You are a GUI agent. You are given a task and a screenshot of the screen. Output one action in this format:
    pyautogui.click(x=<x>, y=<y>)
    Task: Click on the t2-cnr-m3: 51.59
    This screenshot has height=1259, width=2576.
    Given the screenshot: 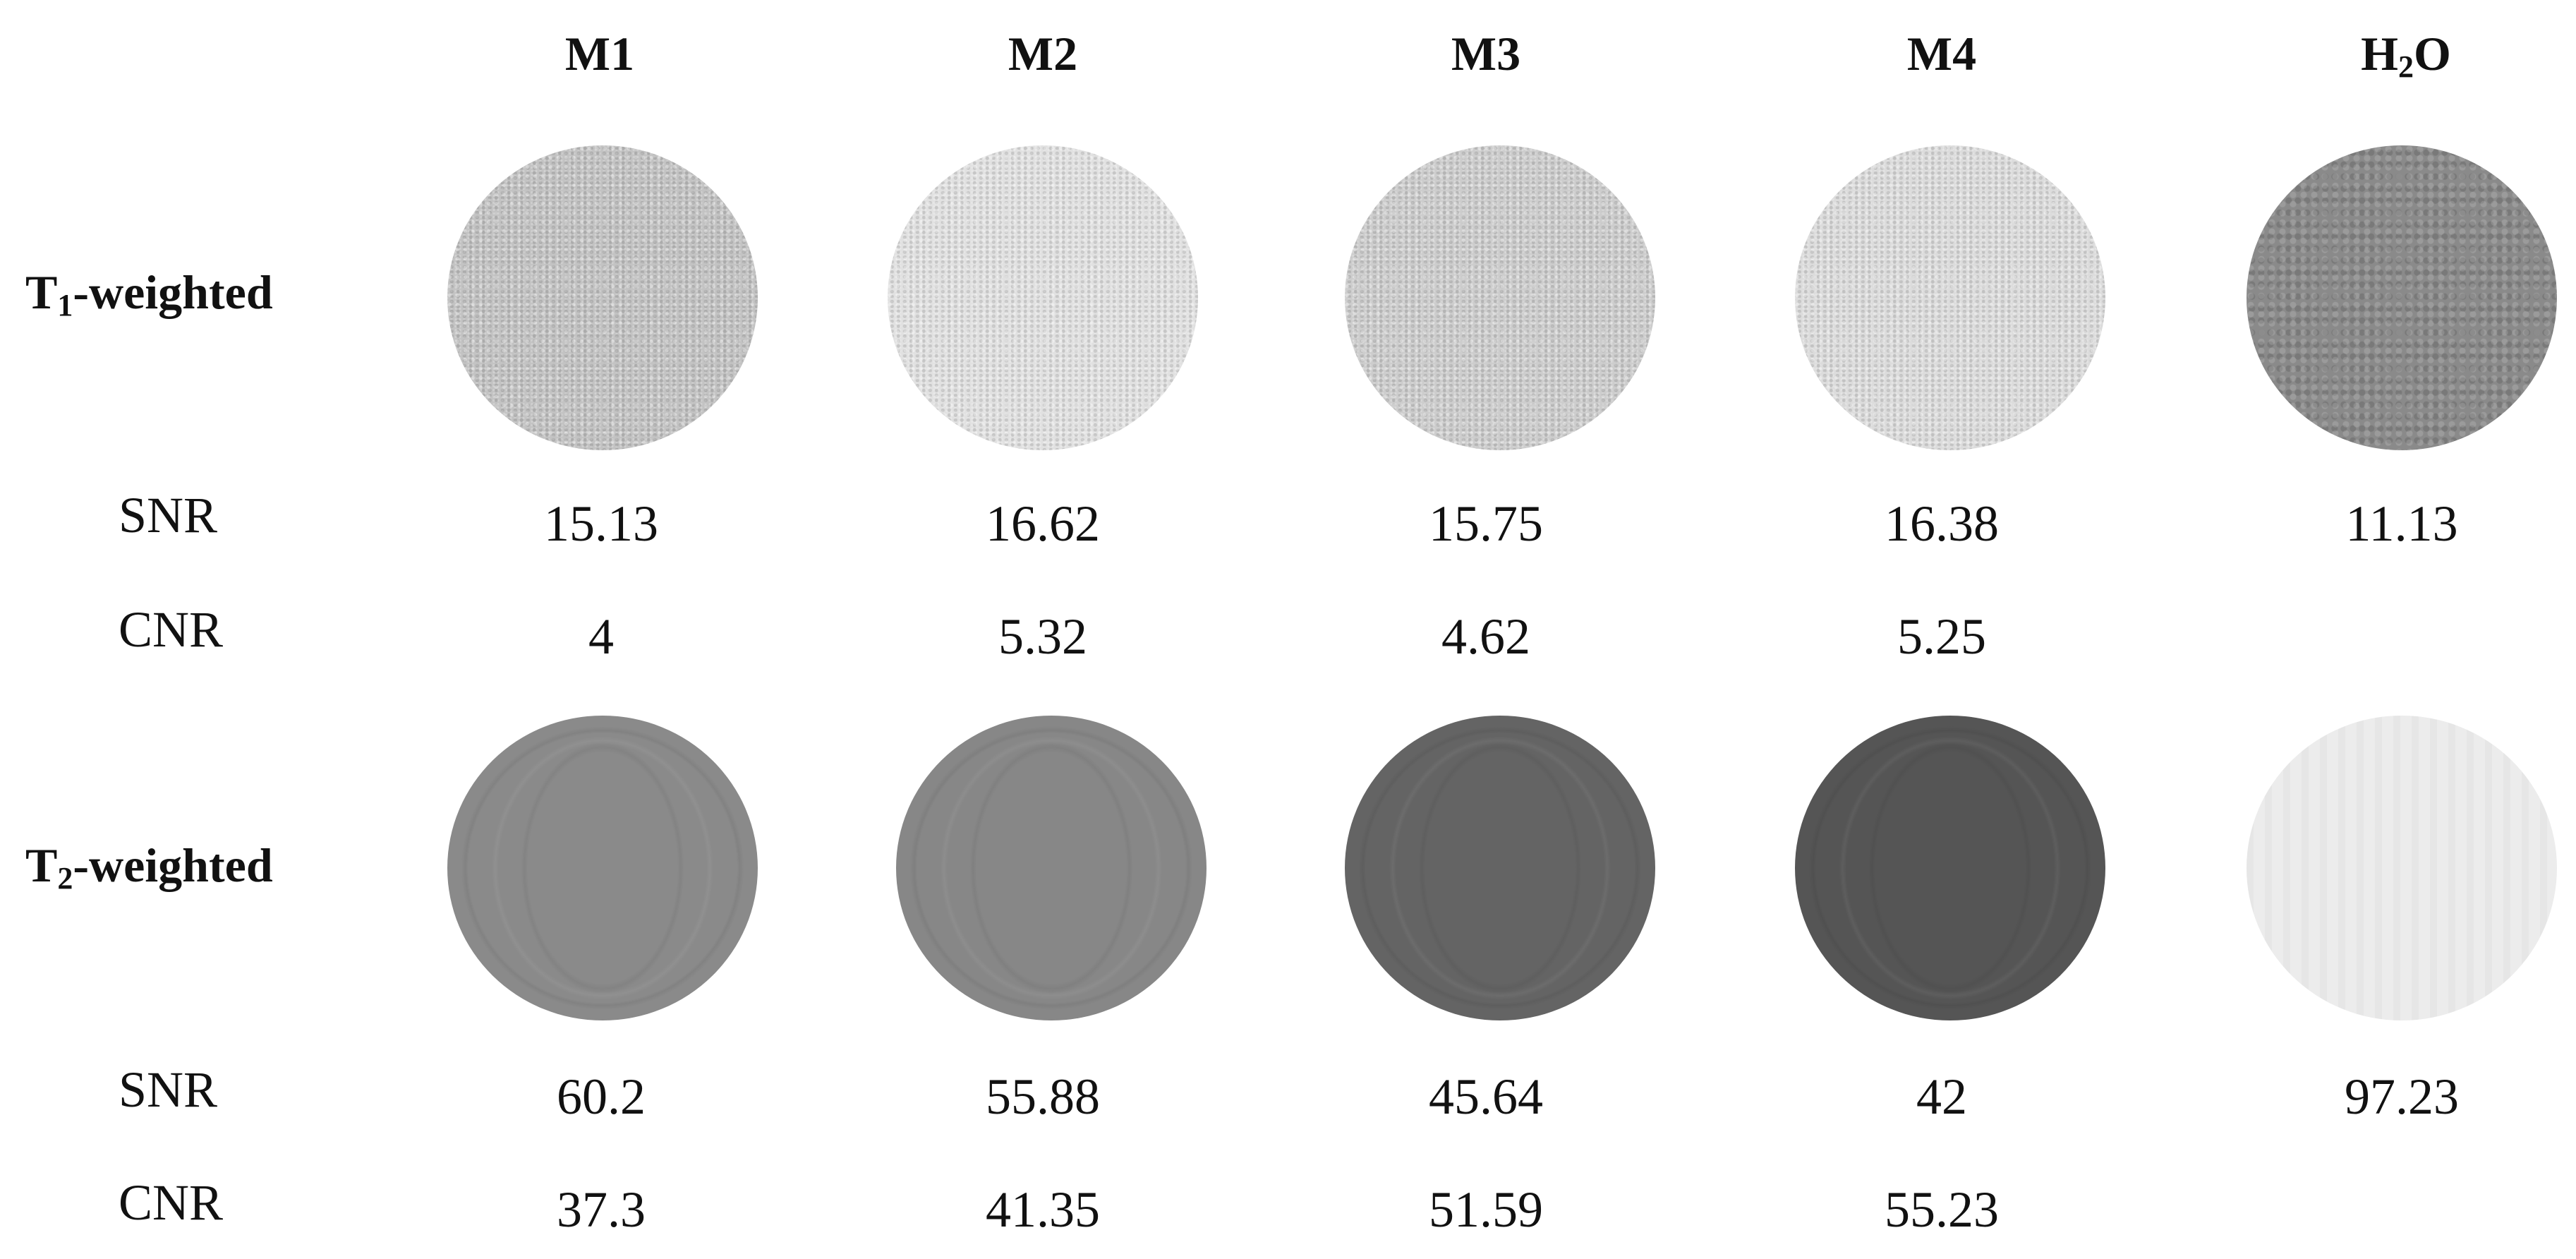 What is the action you would take?
    pyautogui.click(x=1486, y=1209)
    